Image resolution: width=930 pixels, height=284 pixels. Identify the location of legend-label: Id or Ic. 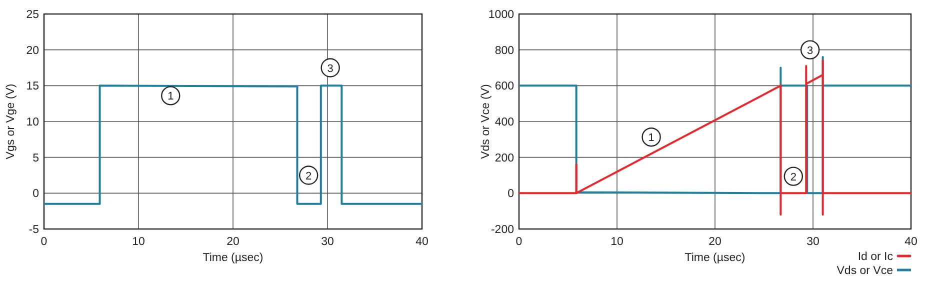
(876, 257).